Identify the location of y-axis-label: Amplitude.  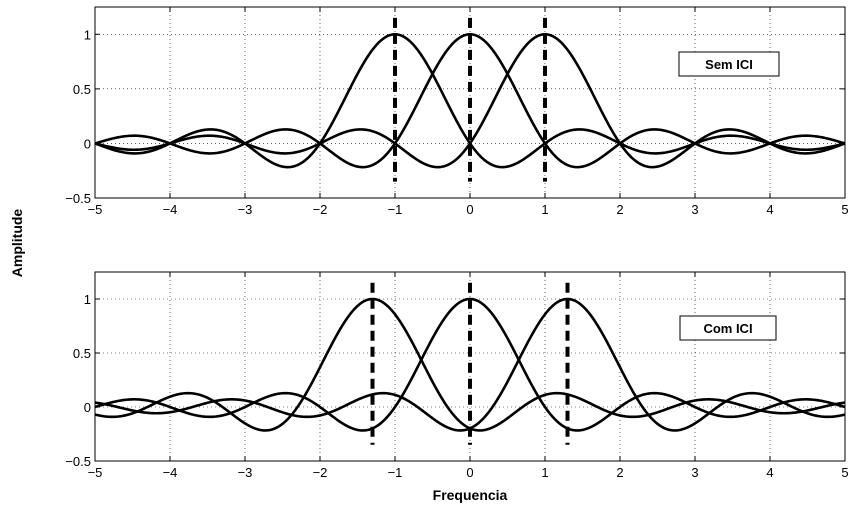
(17, 243).